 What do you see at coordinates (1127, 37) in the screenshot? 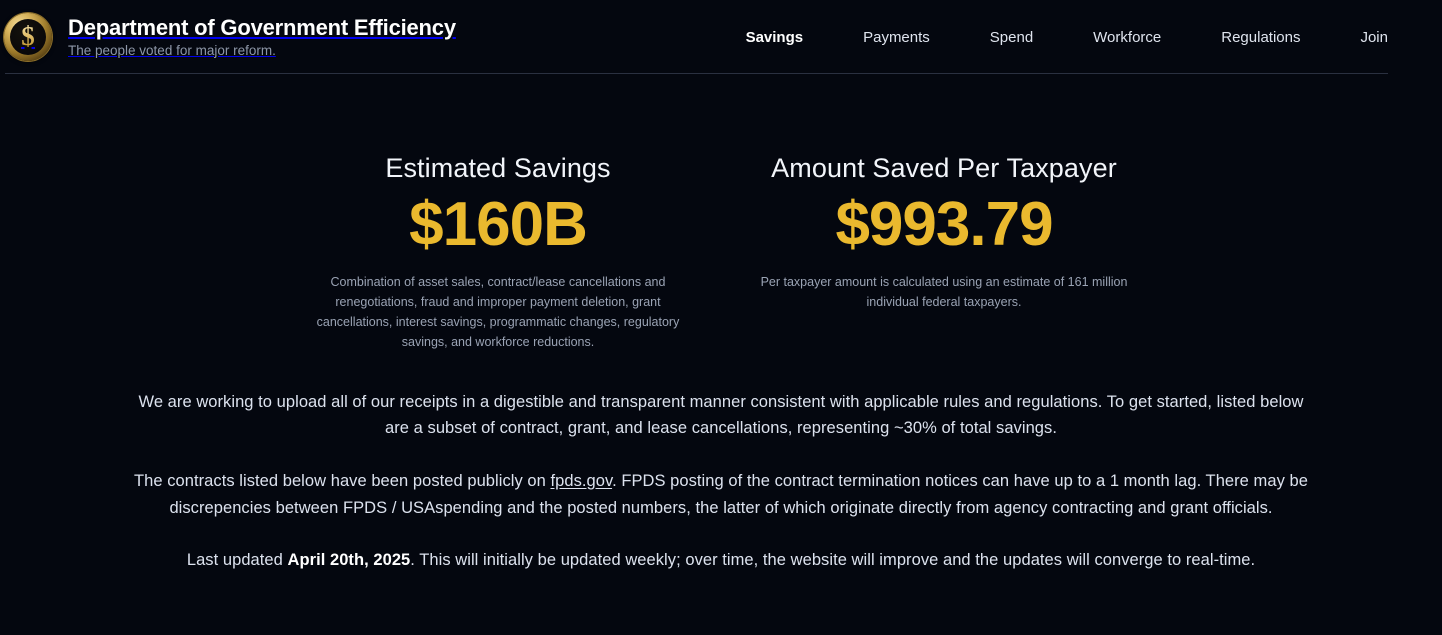
I see `nav-item-workforce: Workforce` at bounding box center [1127, 37].